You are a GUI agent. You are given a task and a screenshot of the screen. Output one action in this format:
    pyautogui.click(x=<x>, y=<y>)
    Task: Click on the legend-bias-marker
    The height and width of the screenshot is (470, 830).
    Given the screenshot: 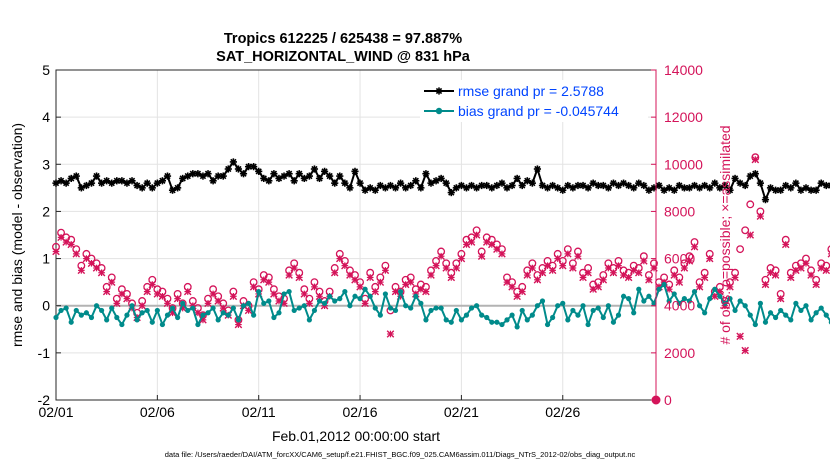 What is the action you would take?
    pyautogui.click(x=439, y=111)
    